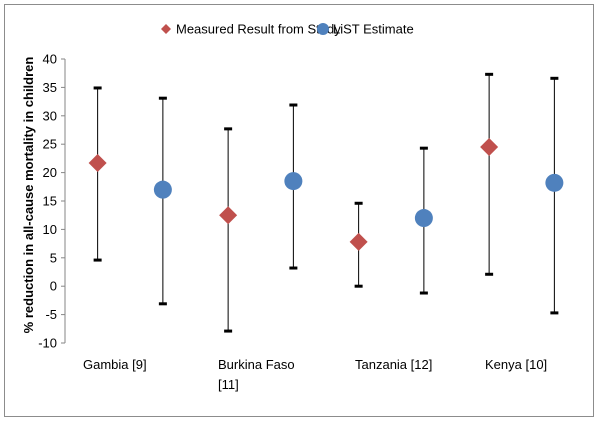 This screenshot has width=600, height=423. What do you see at coordinates (53, 257) in the screenshot?
I see `y-tick-label: 5` at bounding box center [53, 257].